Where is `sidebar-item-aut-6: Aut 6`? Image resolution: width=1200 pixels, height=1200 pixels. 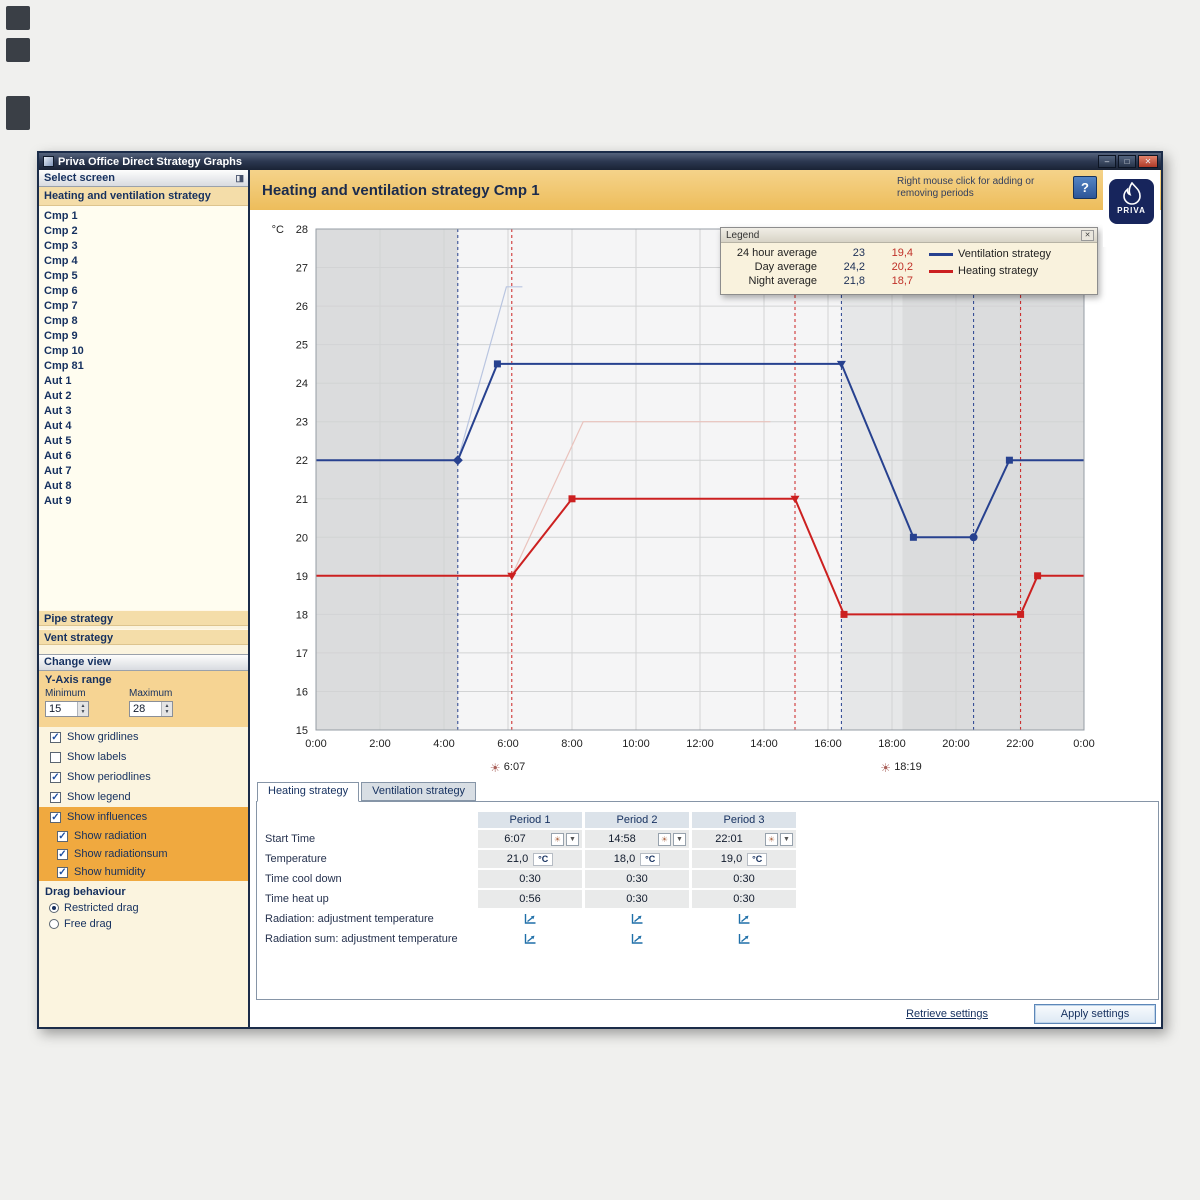 sidebar-item-aut-6: Aut 6 is located at coordinates (58, 456).